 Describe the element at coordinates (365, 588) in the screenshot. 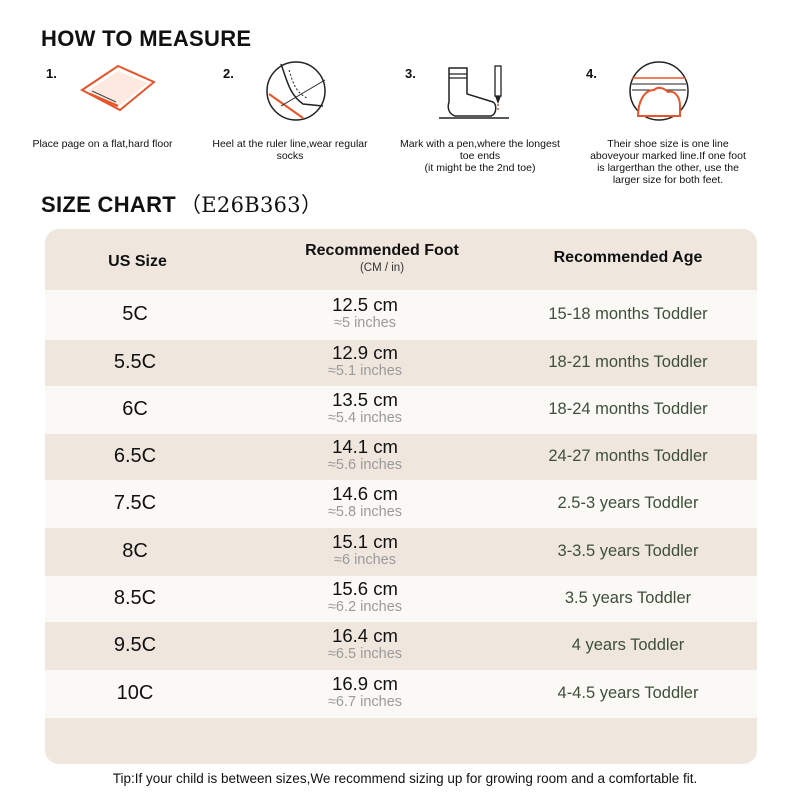

I see `foot-length-cm: 15.6 cm` at that location.